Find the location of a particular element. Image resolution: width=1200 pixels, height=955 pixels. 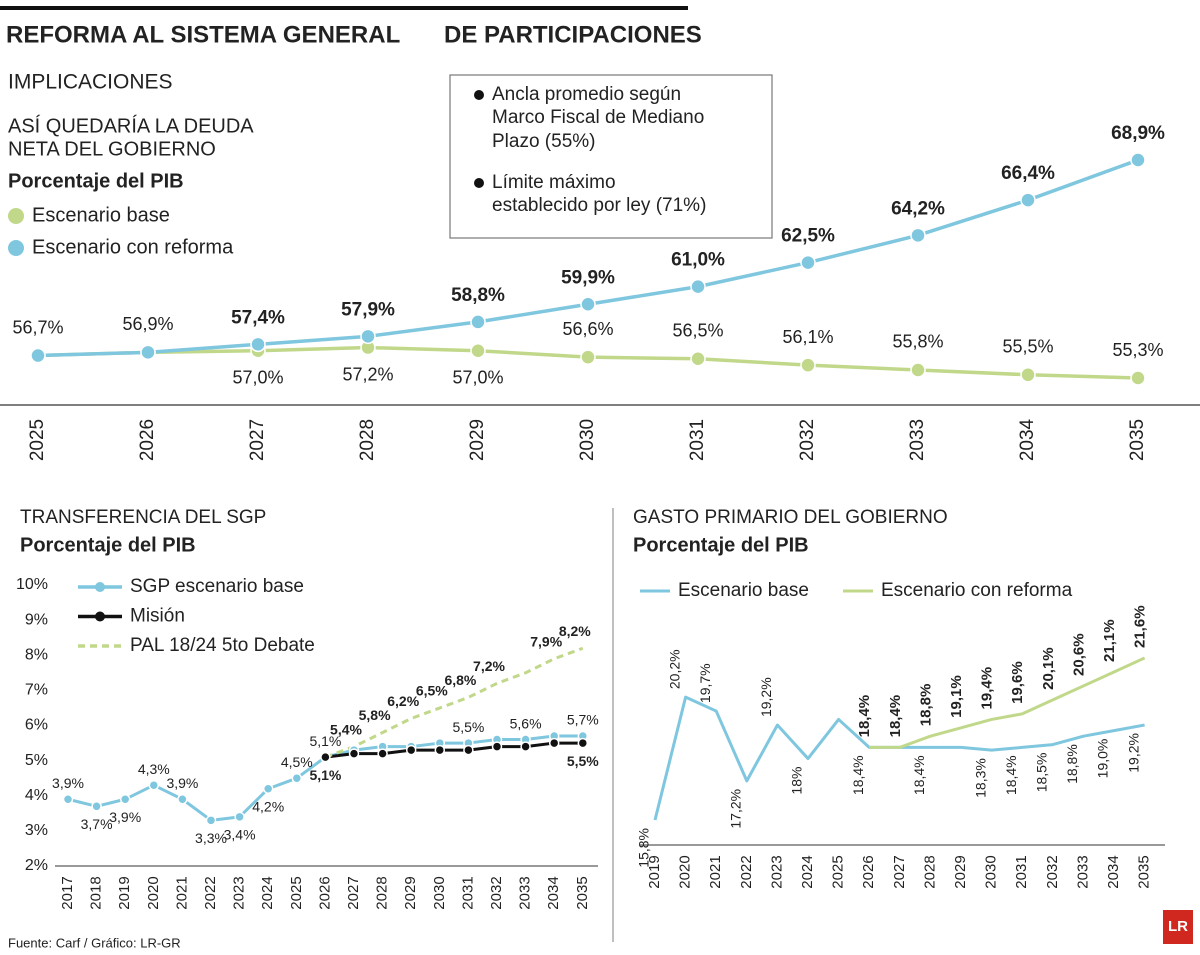

data-label: 55,3% is located at coordinates (1137, 350).